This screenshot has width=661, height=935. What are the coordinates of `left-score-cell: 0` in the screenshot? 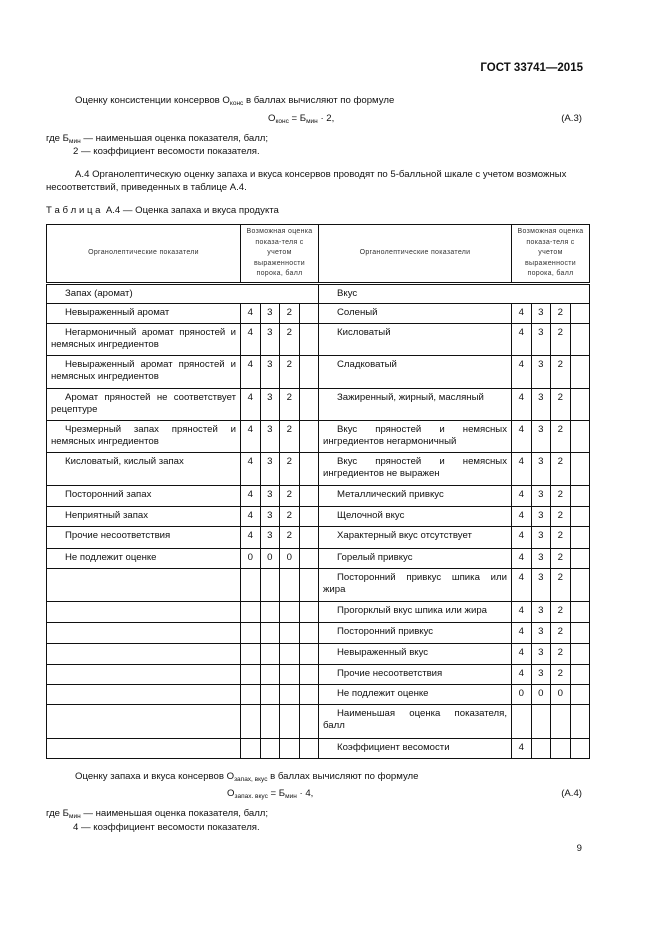 It's located at (269, 558).